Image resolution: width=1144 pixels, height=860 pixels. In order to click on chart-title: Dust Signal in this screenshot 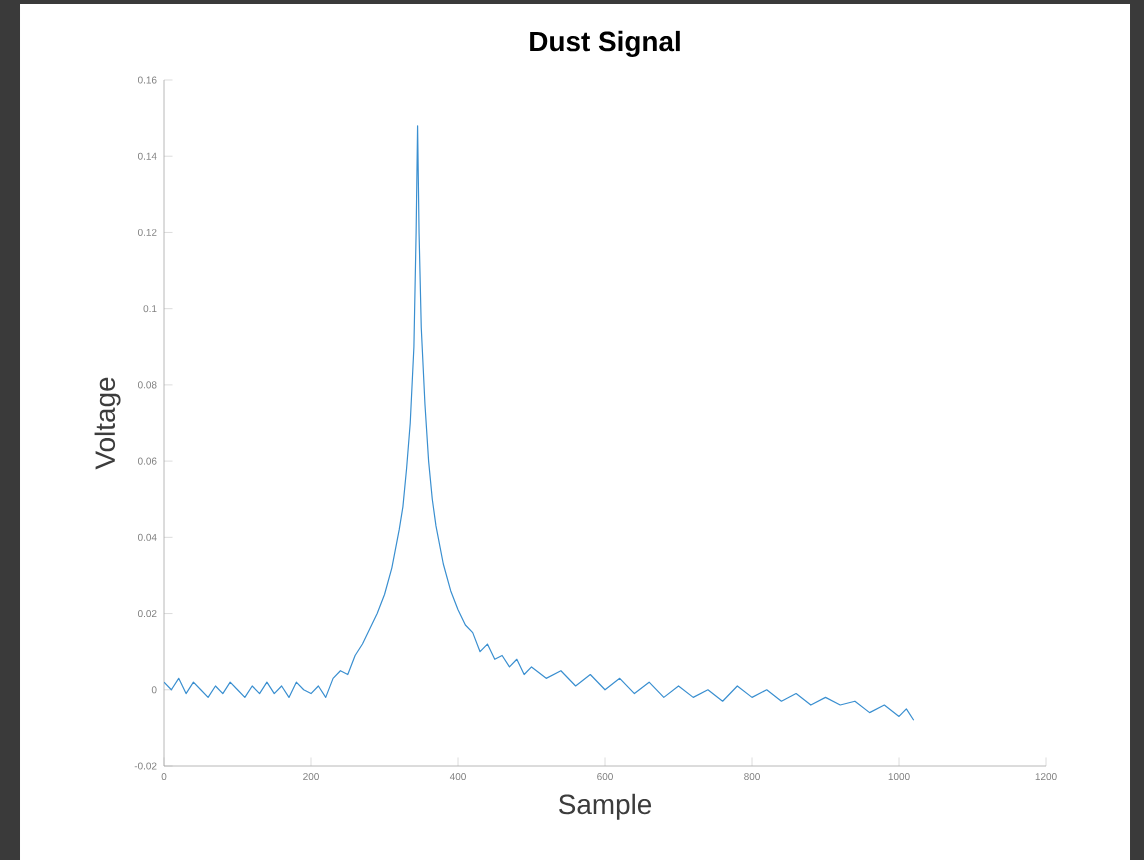, I will do `click(605, 43)`.